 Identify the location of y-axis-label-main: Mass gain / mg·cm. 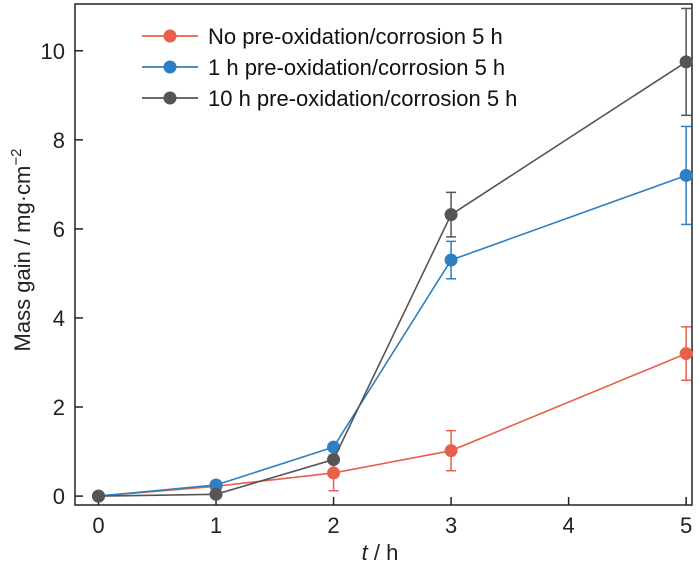
(22, 259).